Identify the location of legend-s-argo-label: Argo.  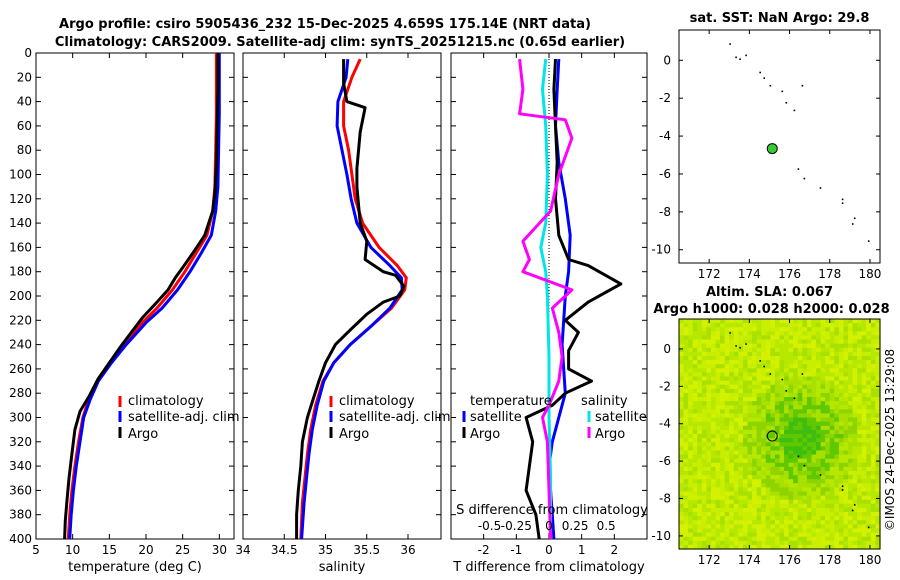
(610, 434).